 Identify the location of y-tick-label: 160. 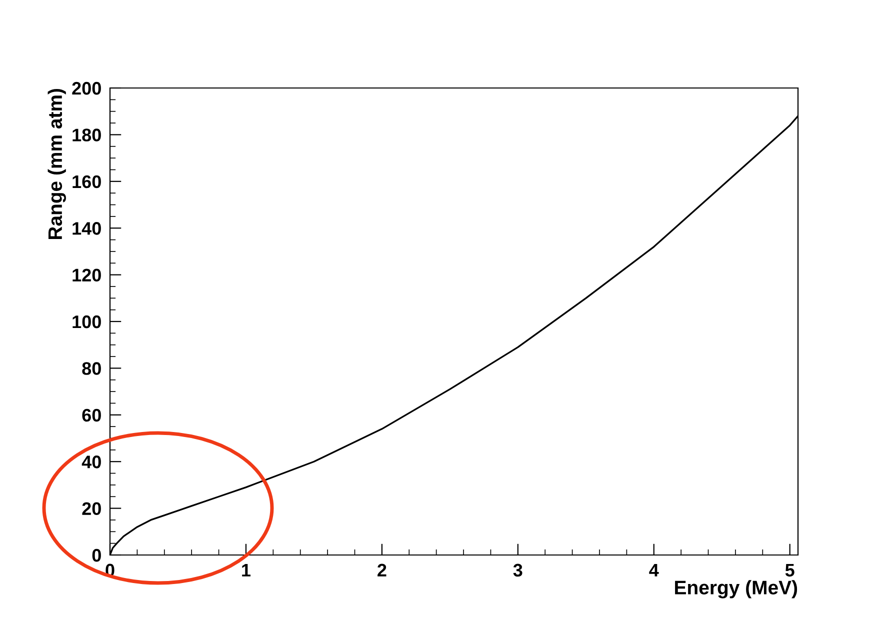
(86, 181).